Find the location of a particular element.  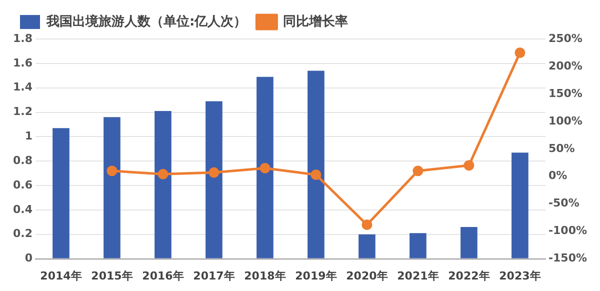

x-tick-label: 2014年 is located at coordinates (61, 275).